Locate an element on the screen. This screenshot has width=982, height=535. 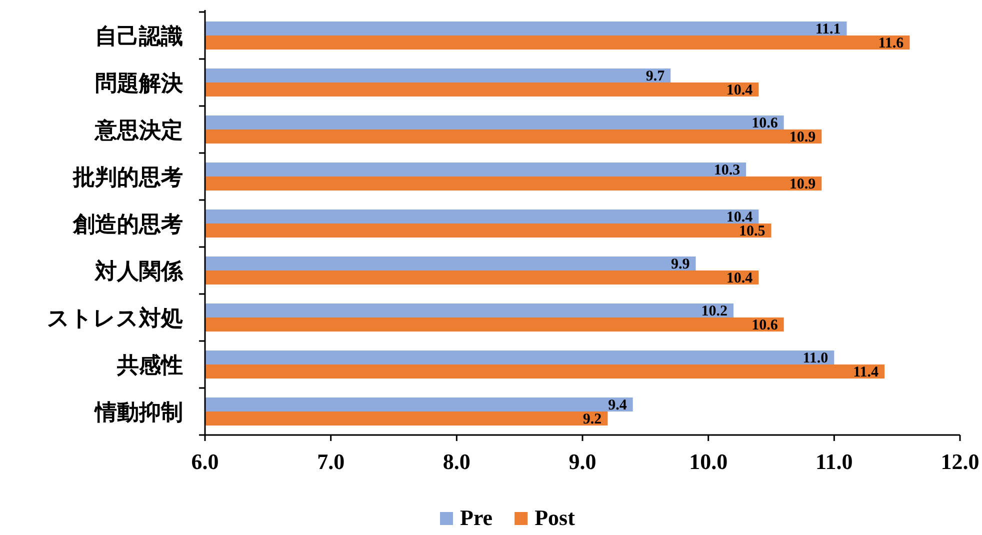
y-tick-label: 創造的思考 is located at coordinates (127, 225).